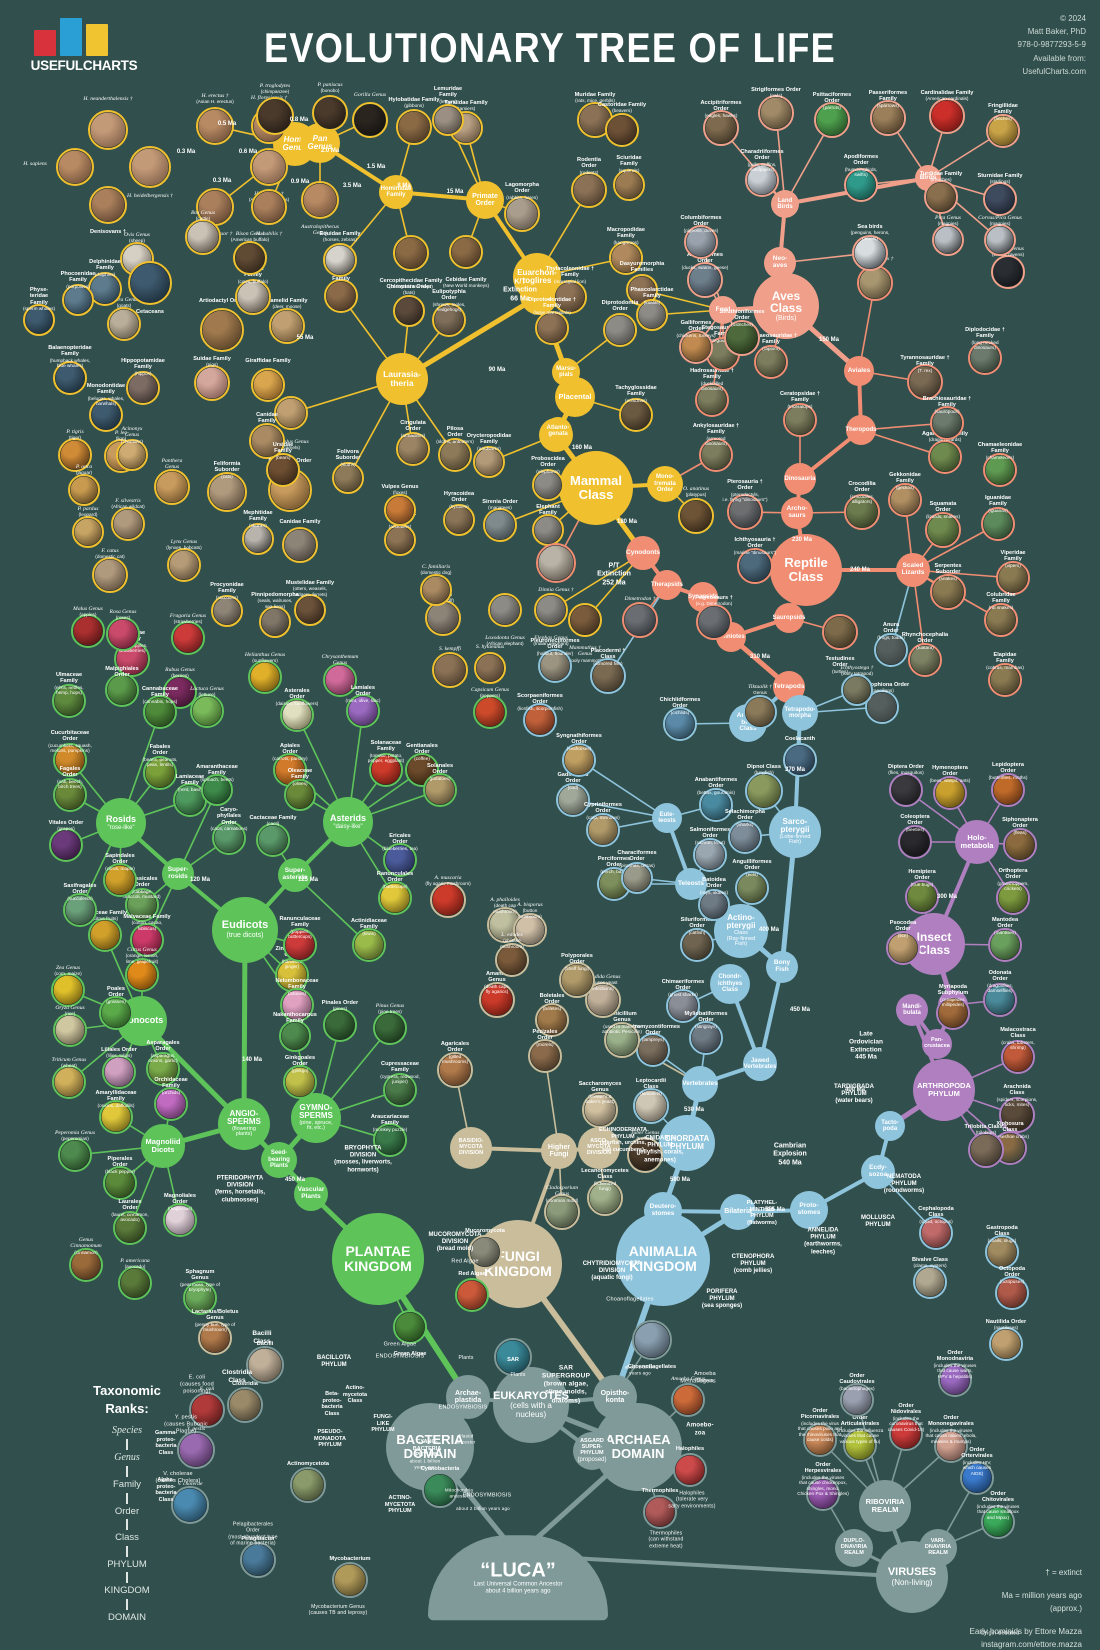 This screenshot has width=1100, height=1650. What do you see at coordinates (854, 1548) in the screenshot?
I see `hub-node-duplodnaviria: DUPLO- DNAVIRIA REALM` at bounding box center [854, 1548].